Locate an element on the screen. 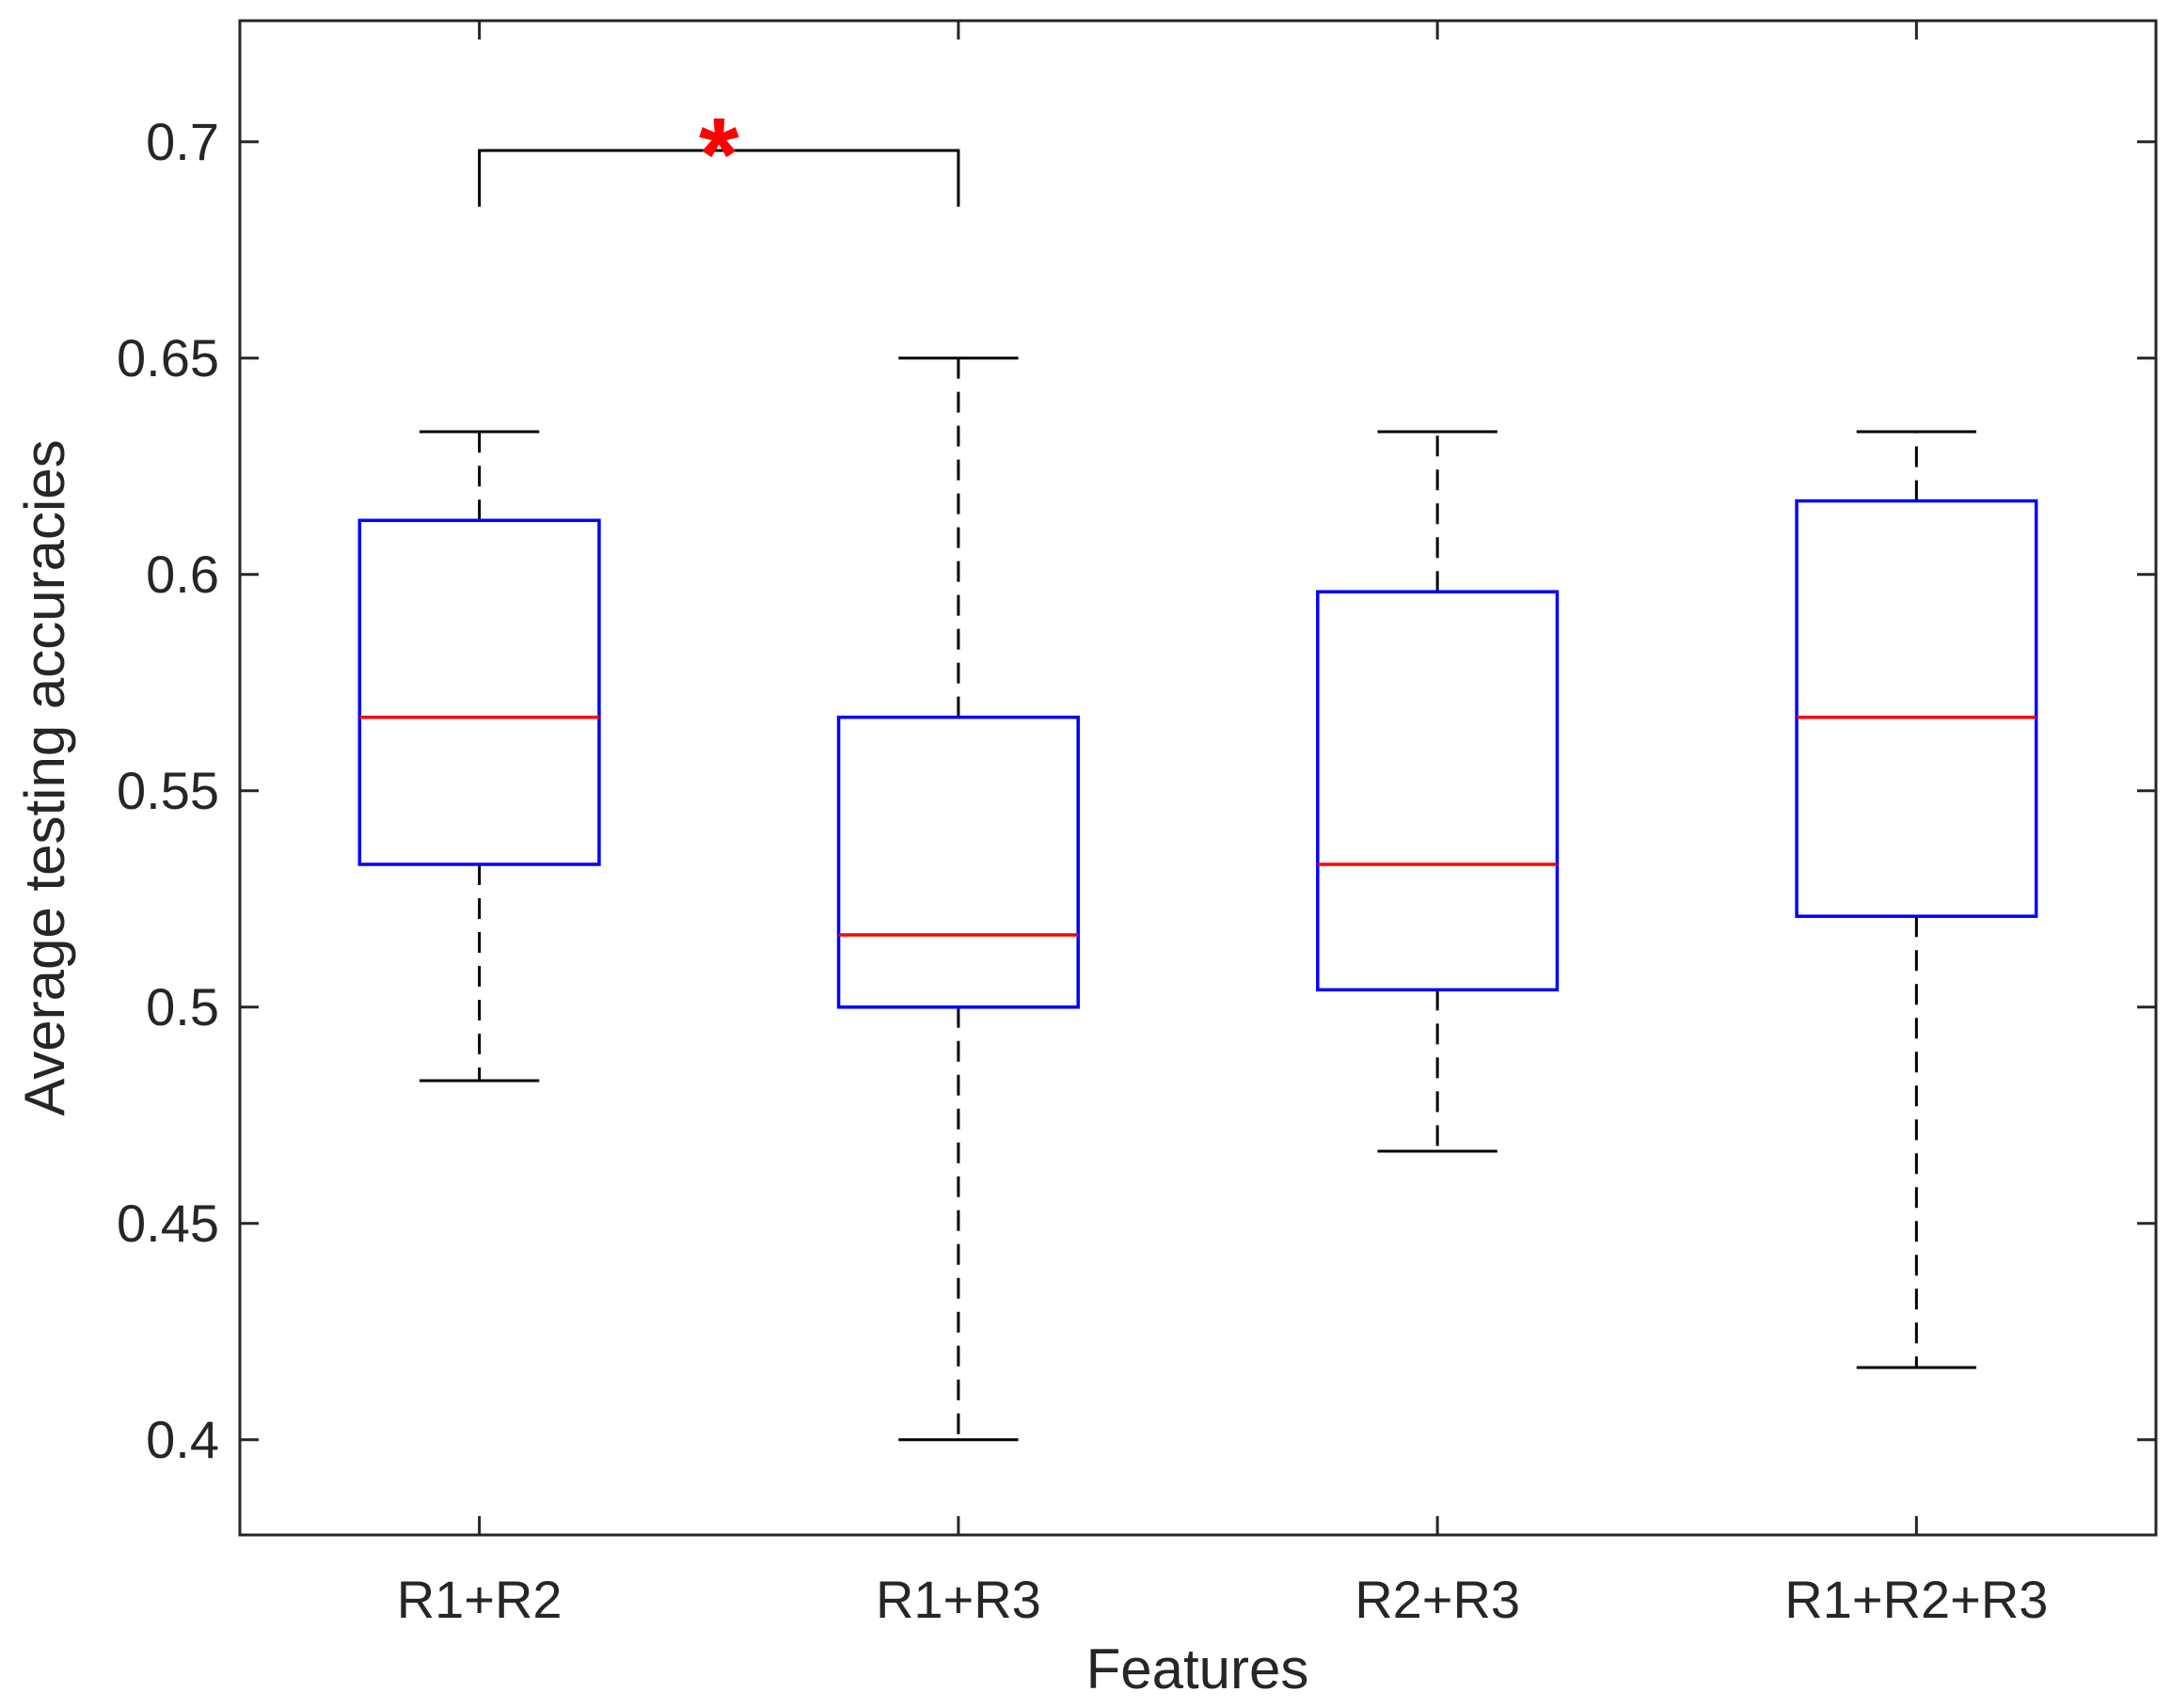 This screenshot has width=2171, height=1708. x-tick-label: R1+R2 is located at coordinates (480, 1600).